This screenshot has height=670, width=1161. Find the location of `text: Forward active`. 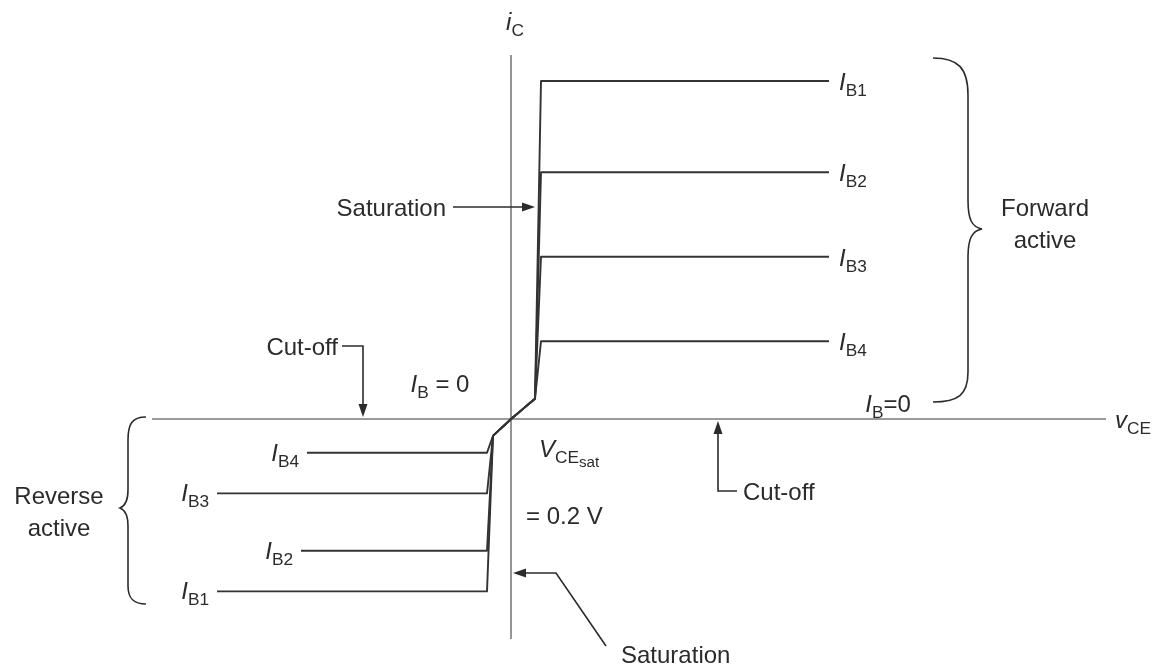

text: Forward active is located at coordinates (1045, 223).